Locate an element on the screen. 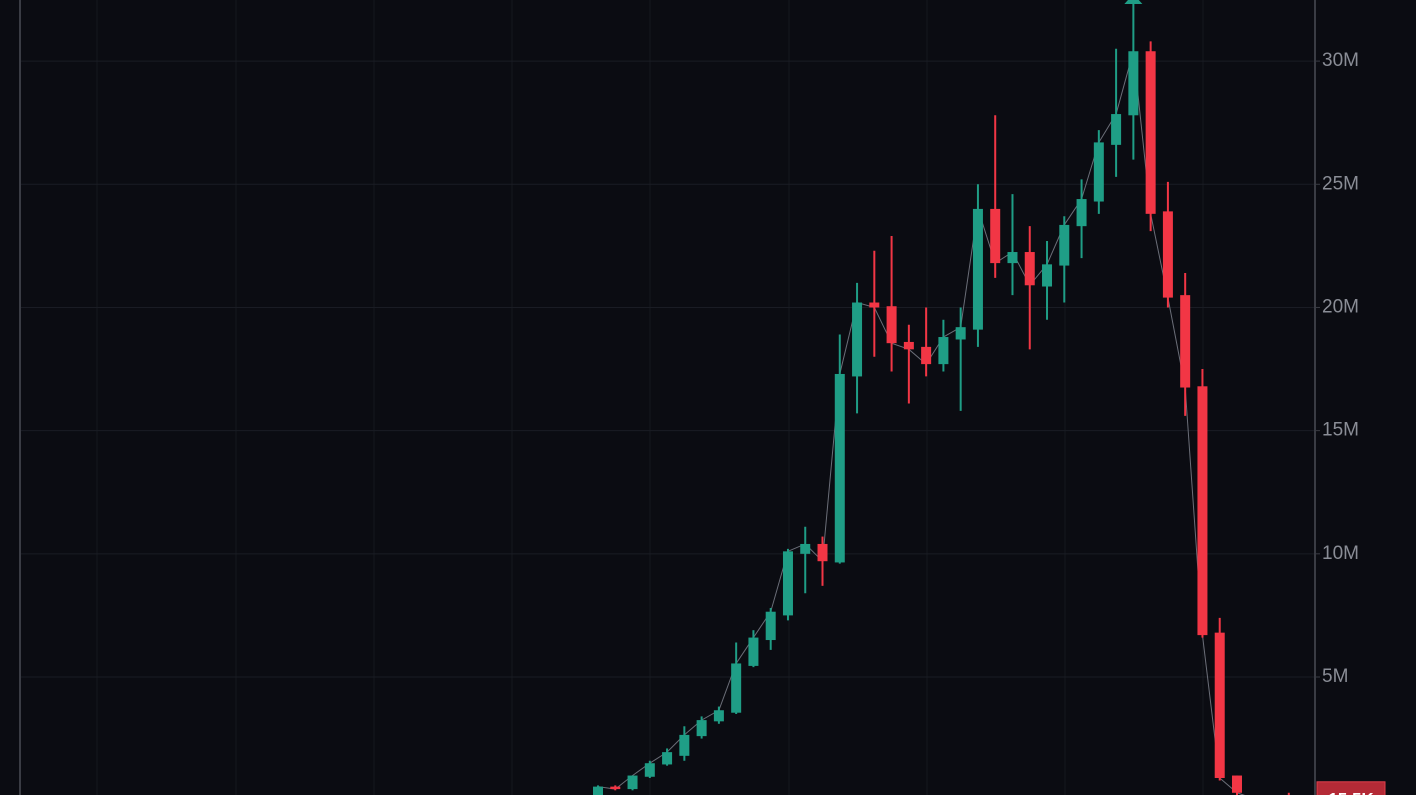 The image size is (1416, 795). y-tick-label: 20M is located at coordinates (1340, 306).